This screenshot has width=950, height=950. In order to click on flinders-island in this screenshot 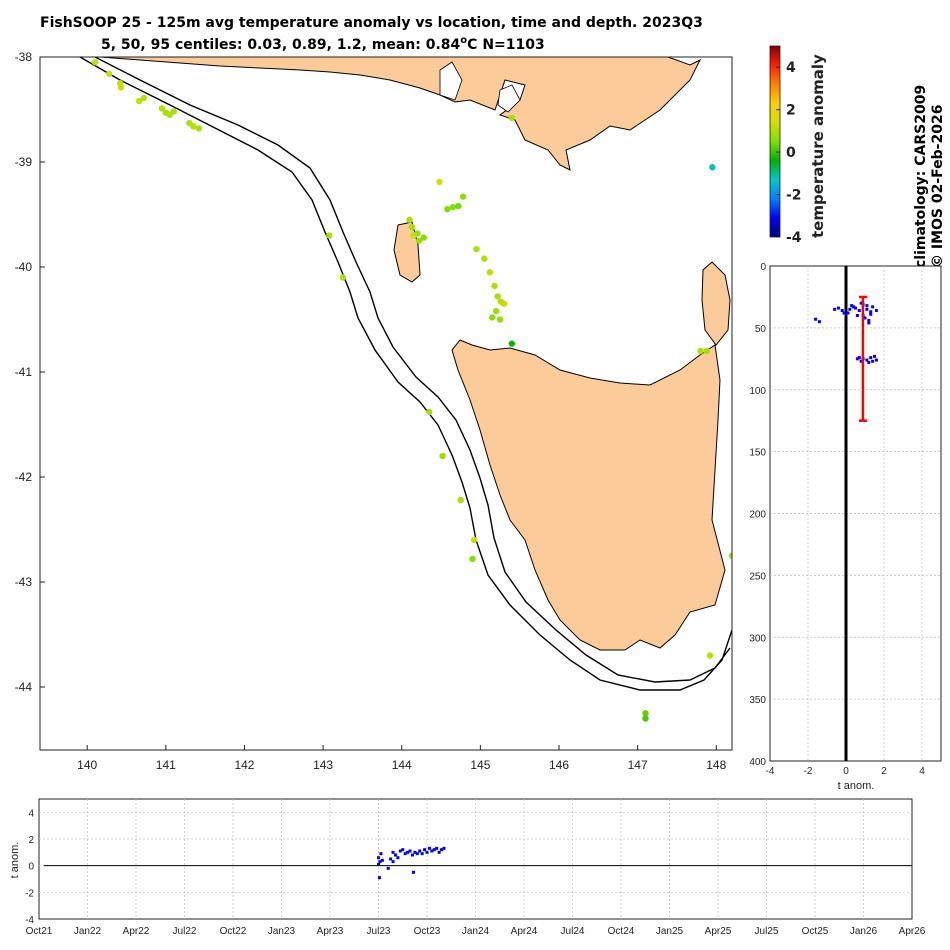, I will do `click(716, 303)`.